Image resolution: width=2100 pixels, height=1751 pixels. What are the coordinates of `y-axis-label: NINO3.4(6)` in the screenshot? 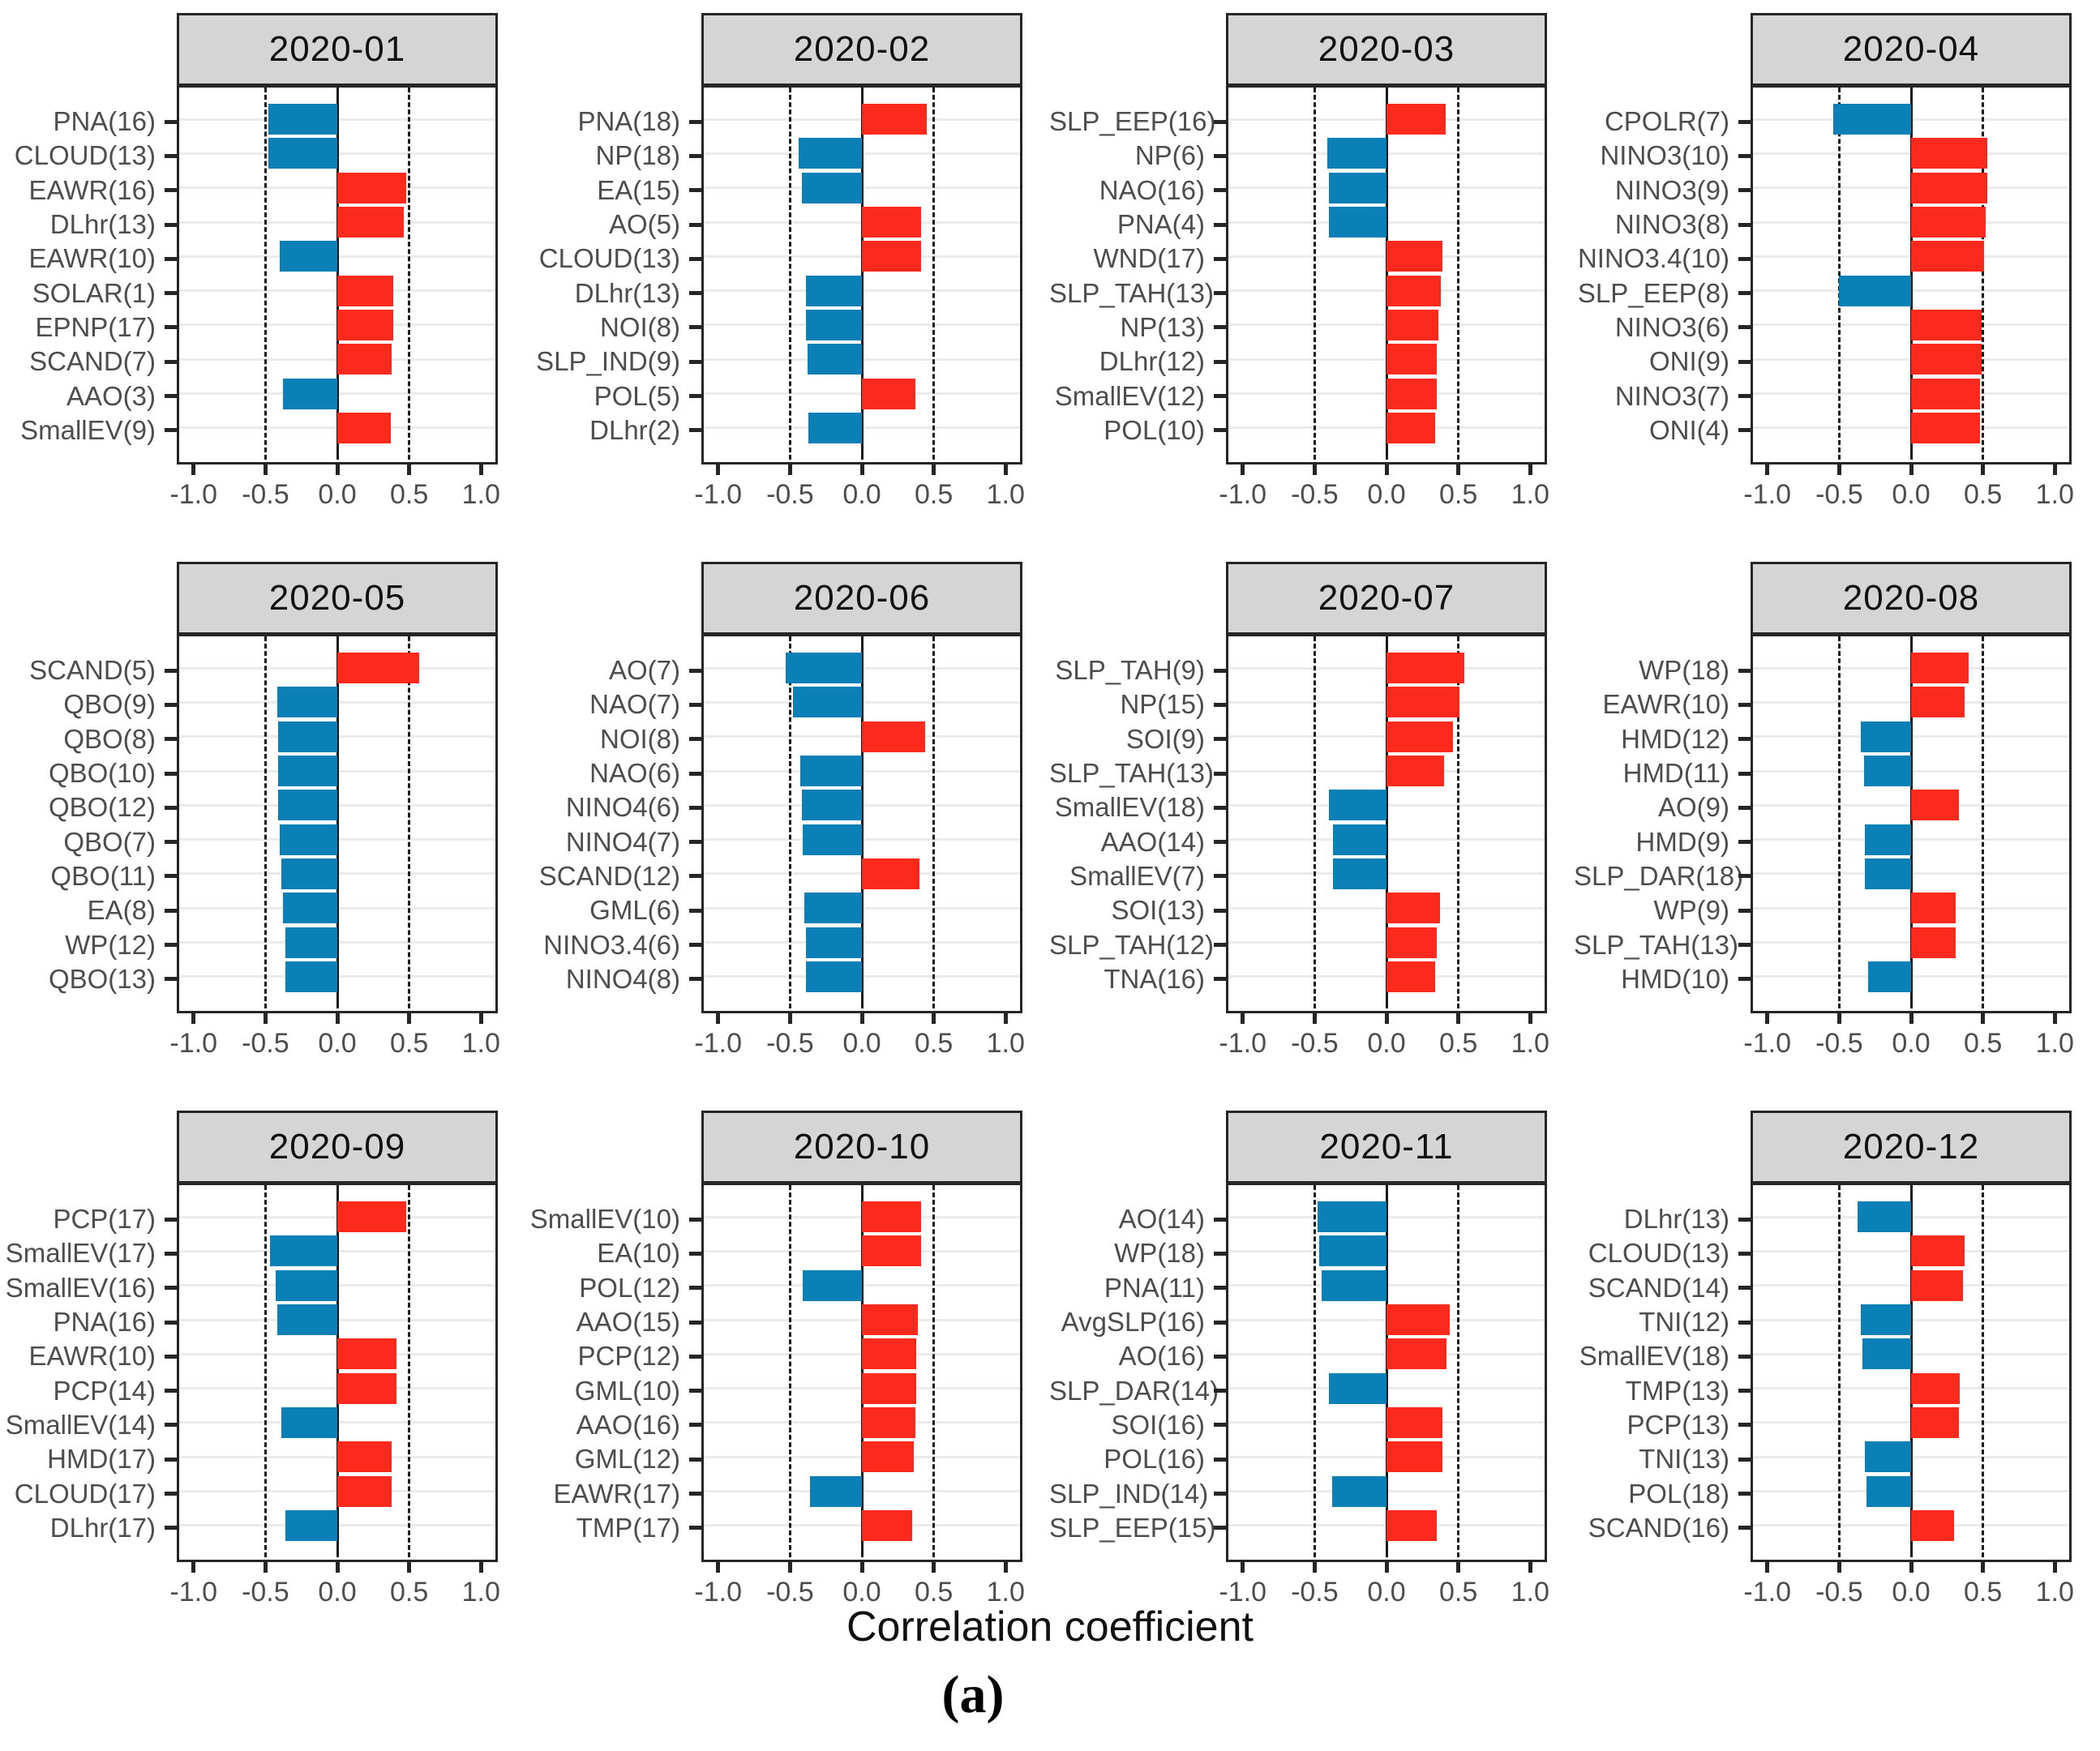 It's located at (612, 944).